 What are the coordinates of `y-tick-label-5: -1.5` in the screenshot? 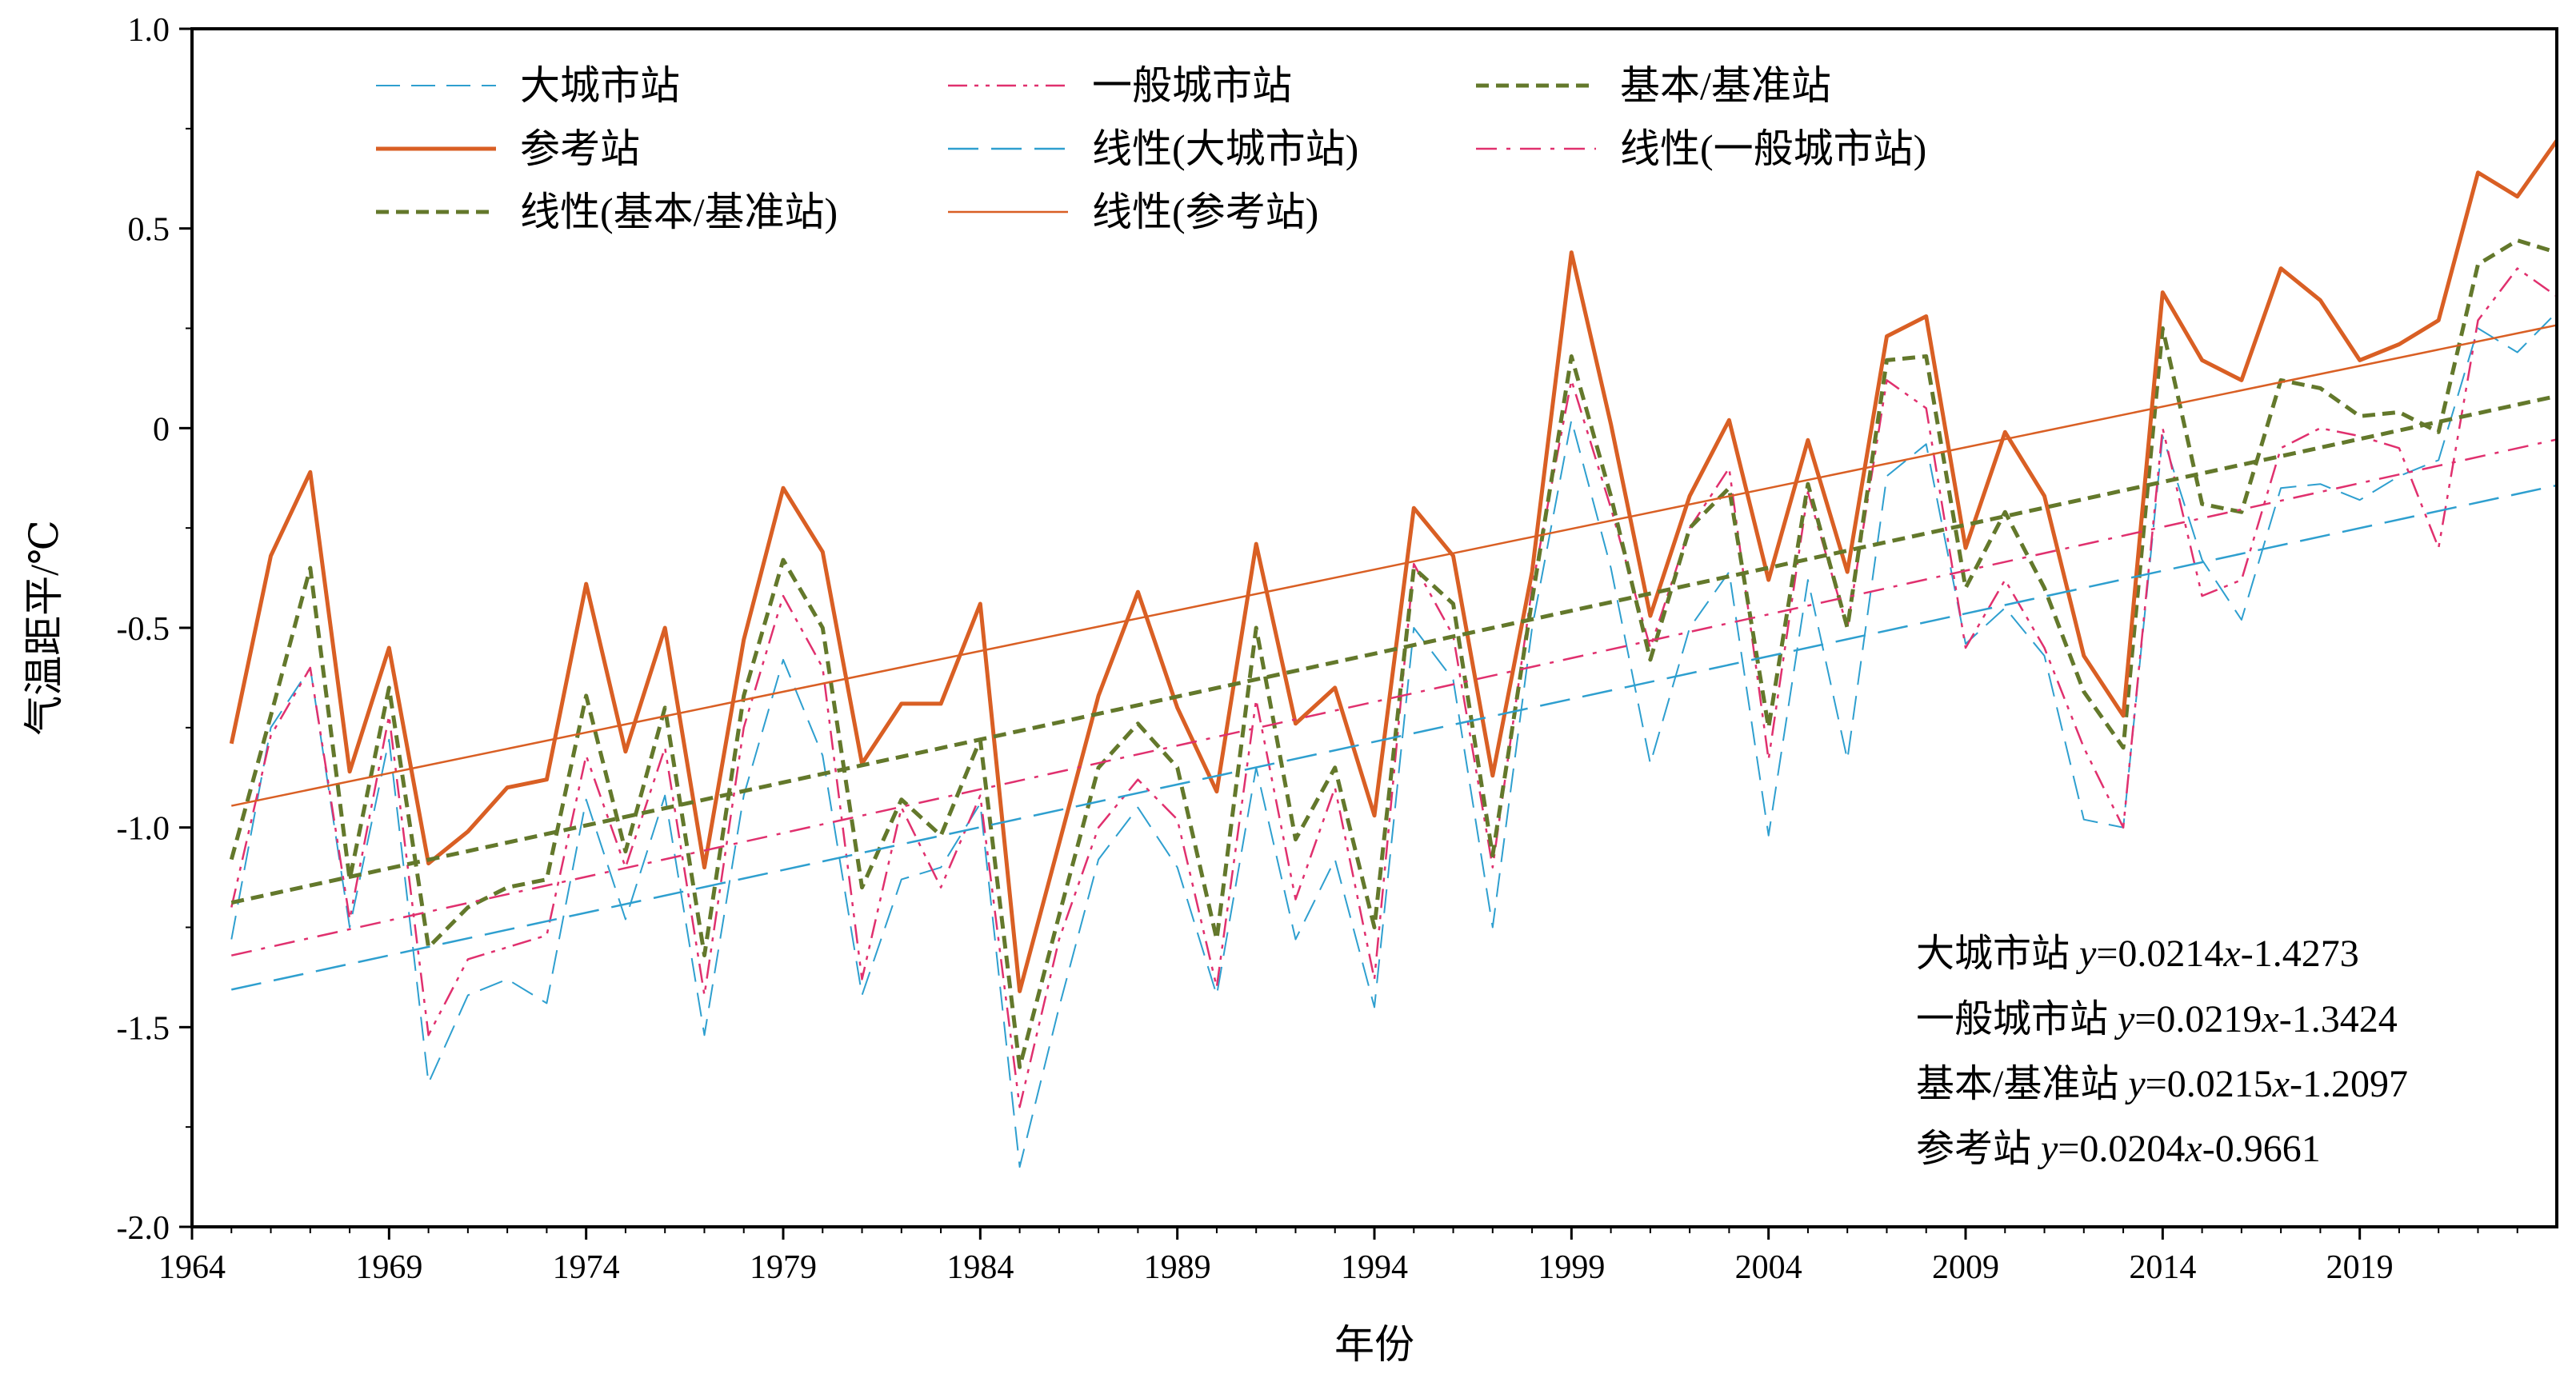 It's located at (143, 1028).